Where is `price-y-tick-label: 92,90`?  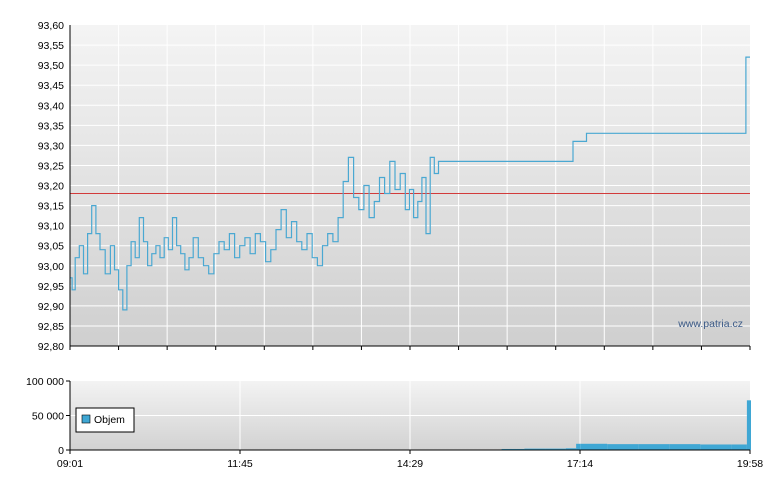 price-y-tick-label: 92,90 is located at coordinates (51, 307).